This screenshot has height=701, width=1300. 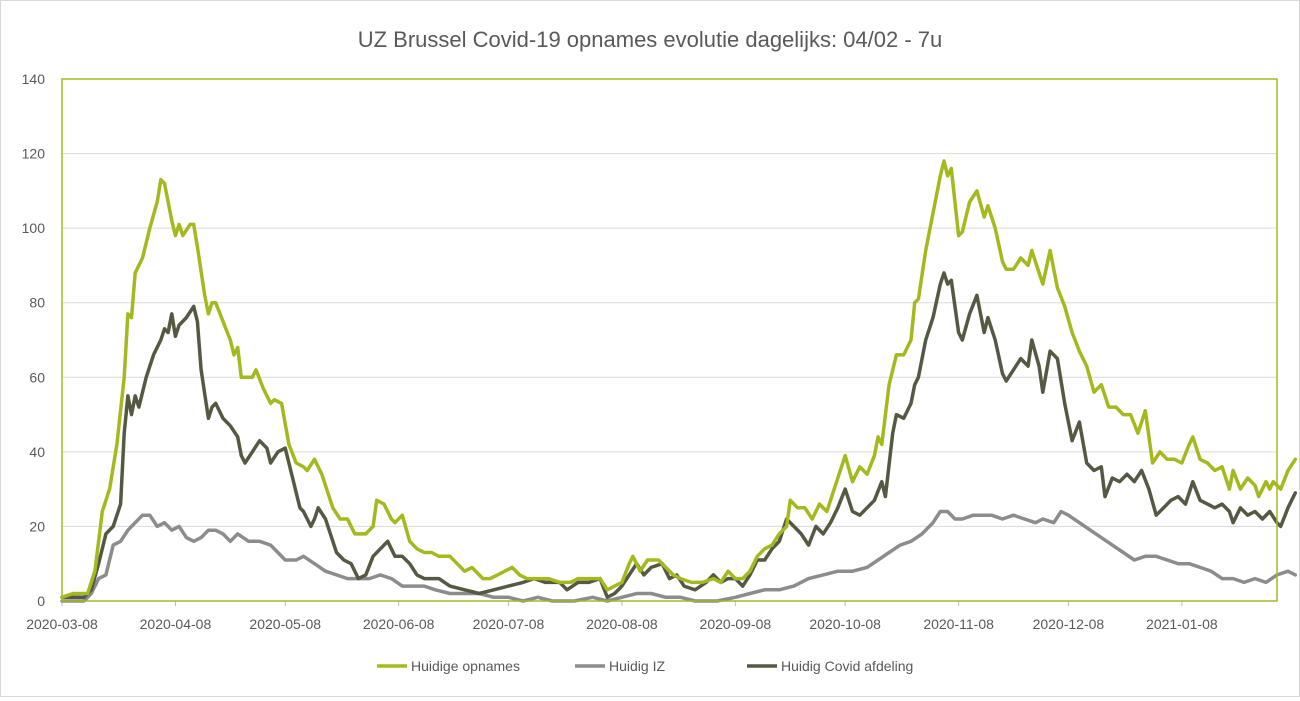 I want to click on legend-label-huidig-iz: Huidig IZ, so click(x=637, y=666).